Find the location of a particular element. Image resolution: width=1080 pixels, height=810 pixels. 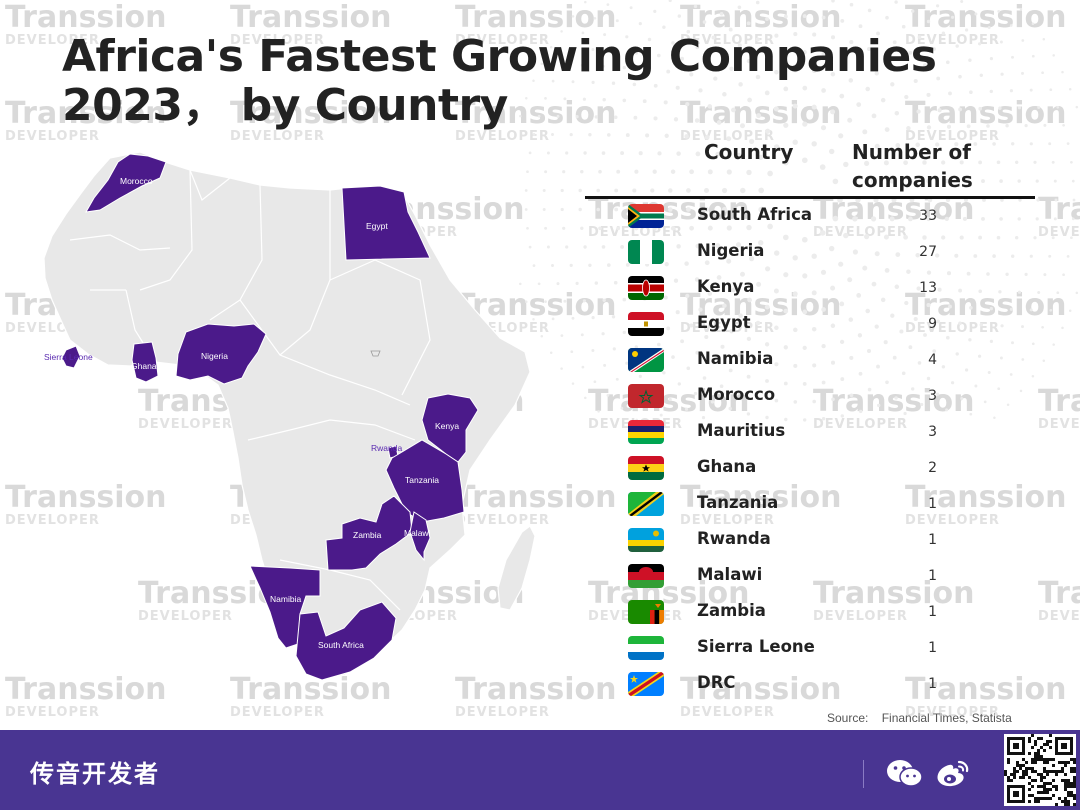

map-morocco is located at coordinates (126, 183).